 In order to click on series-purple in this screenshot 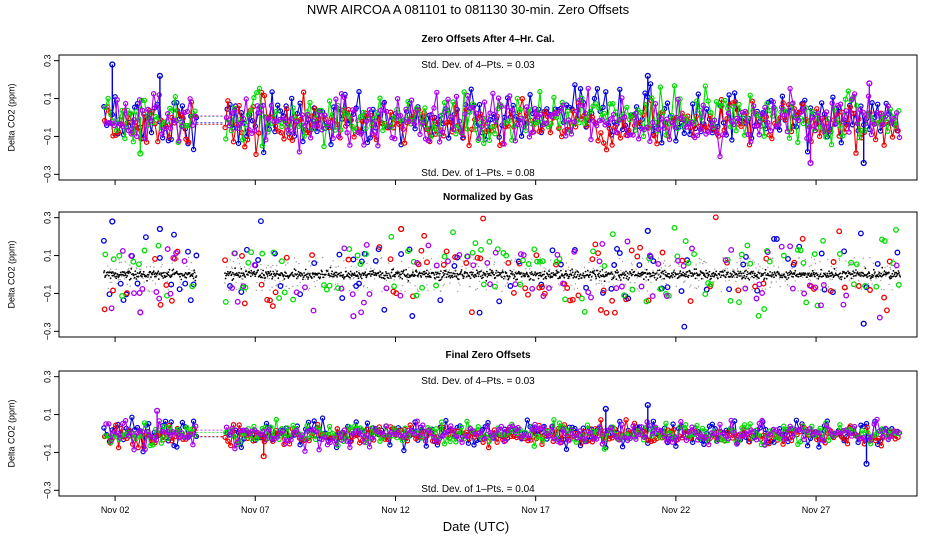, I will do `click(504, 279)`.